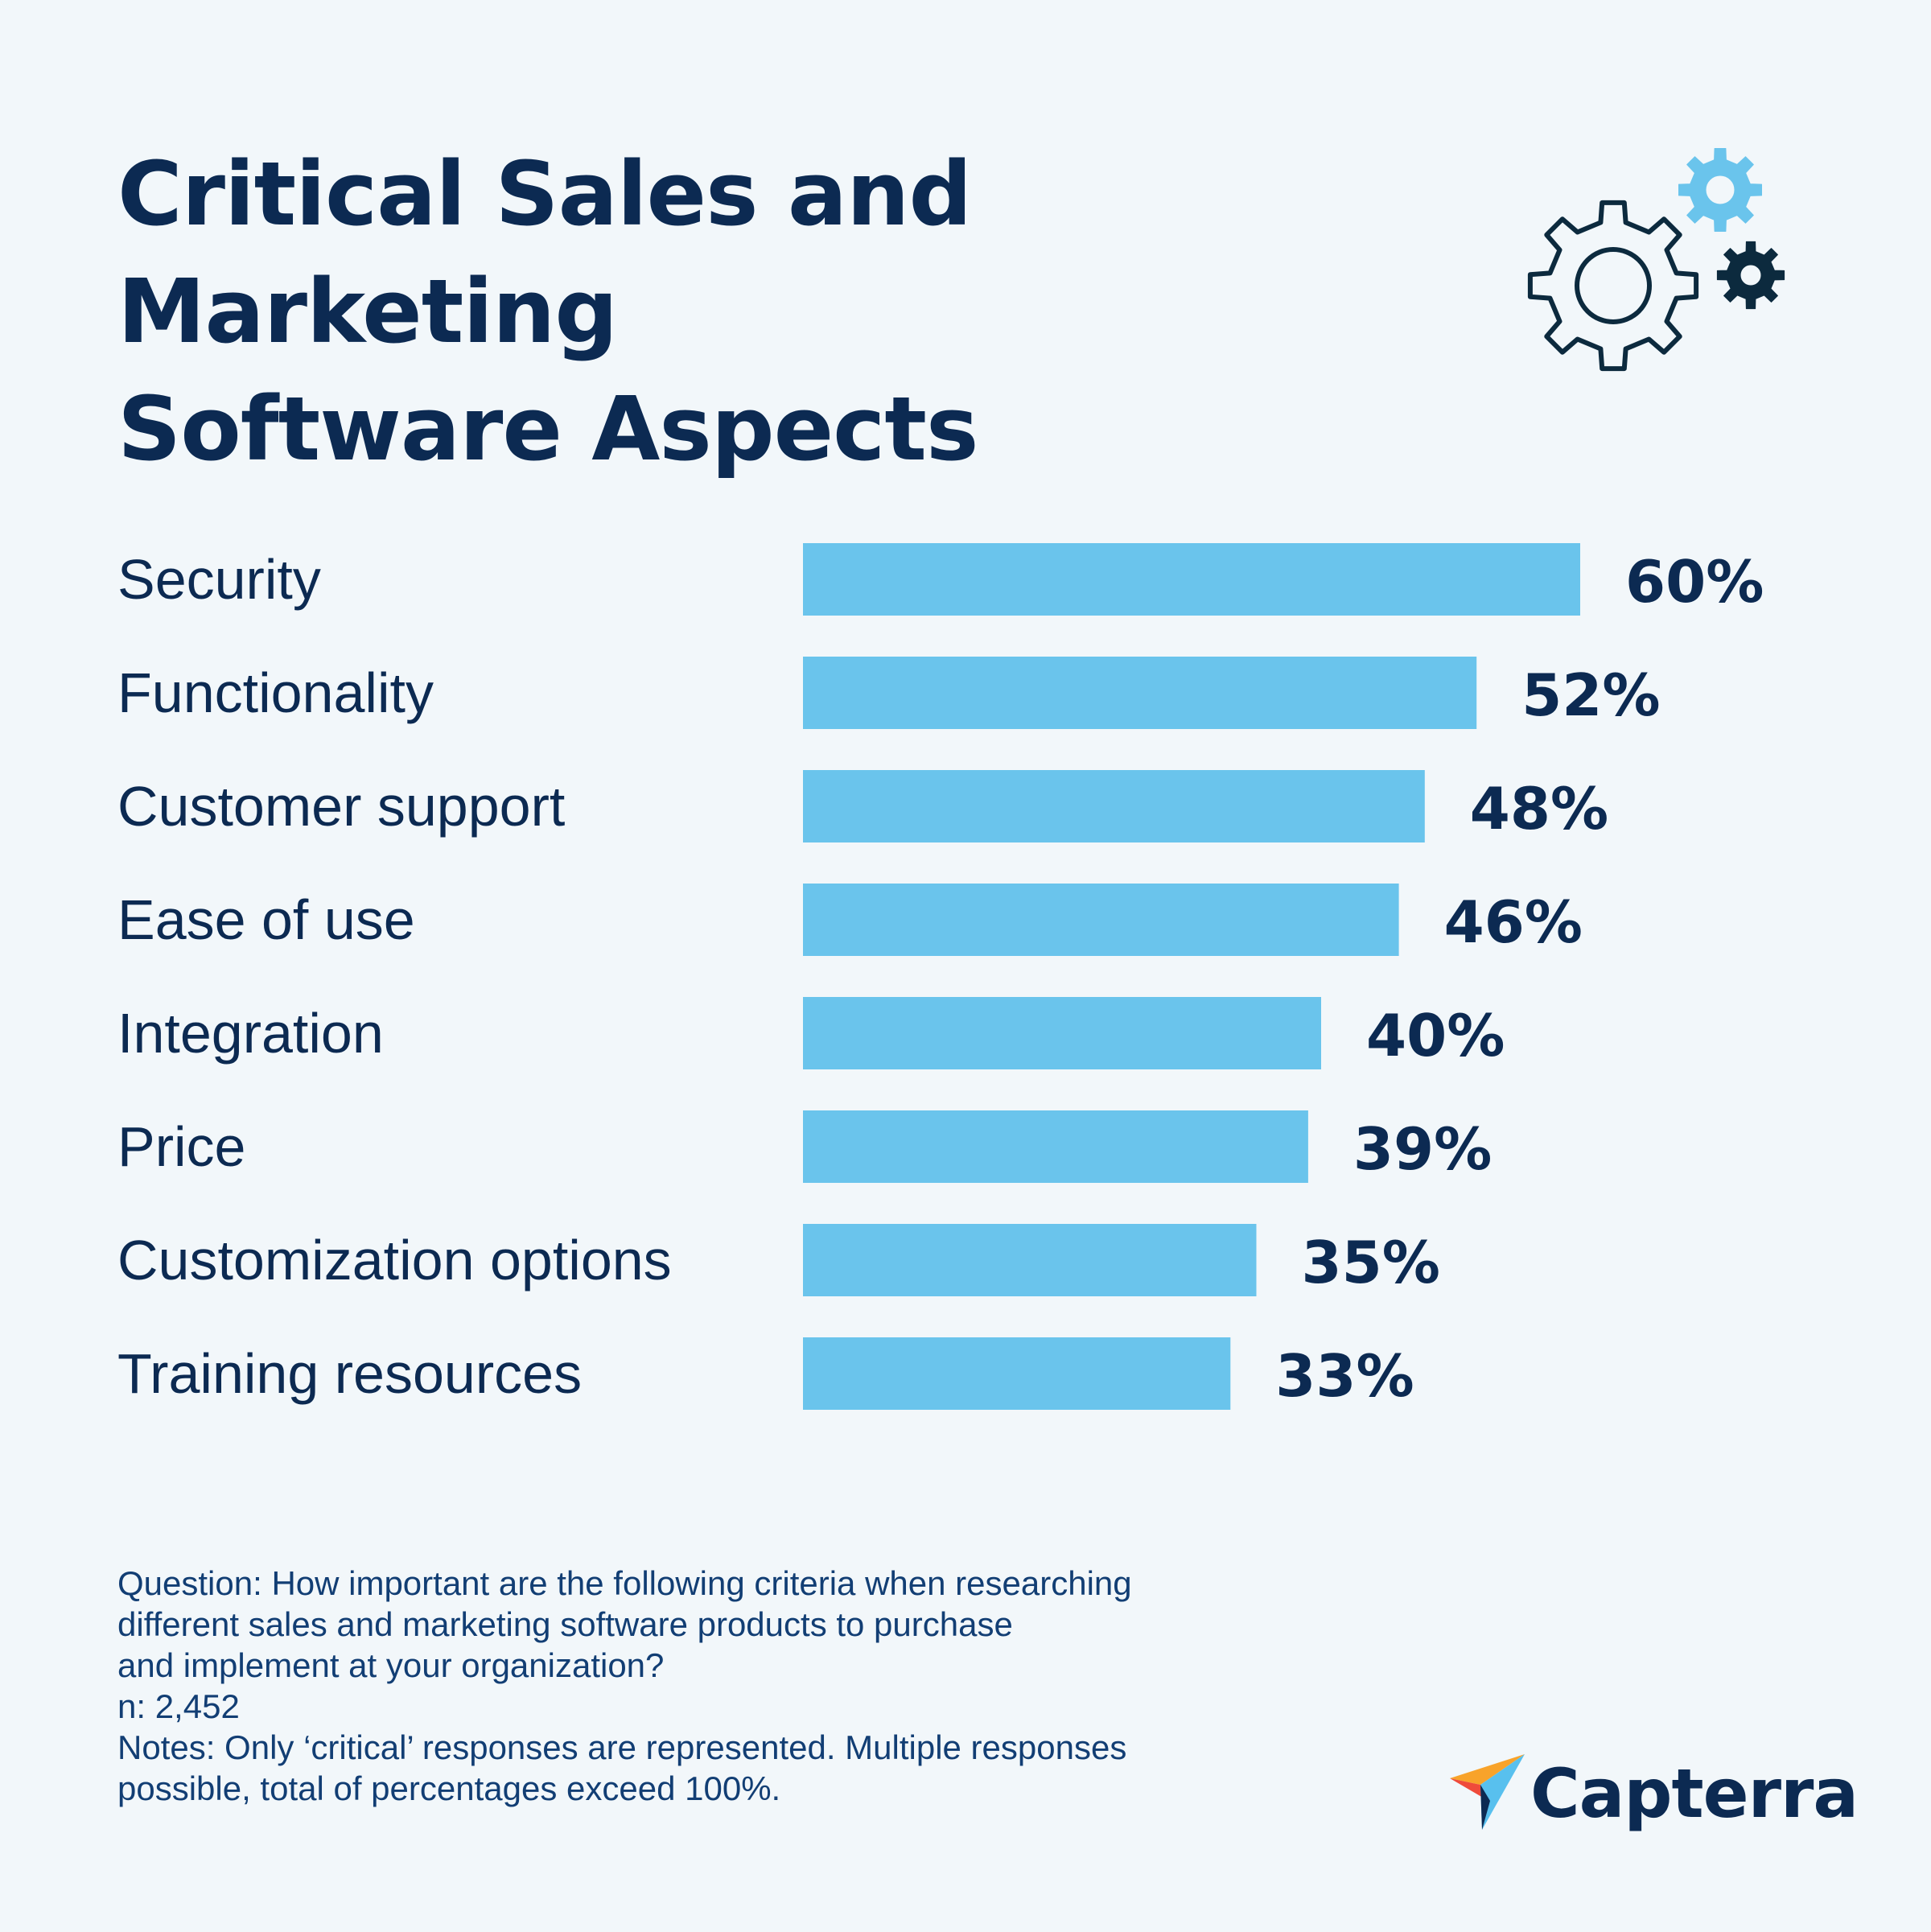 Image resolution: width=1931 pixels, height=1932 pixels. Describe the element at coordinates (266, 919) in the screenshot. I see `category-label: Ease of use` at that location.